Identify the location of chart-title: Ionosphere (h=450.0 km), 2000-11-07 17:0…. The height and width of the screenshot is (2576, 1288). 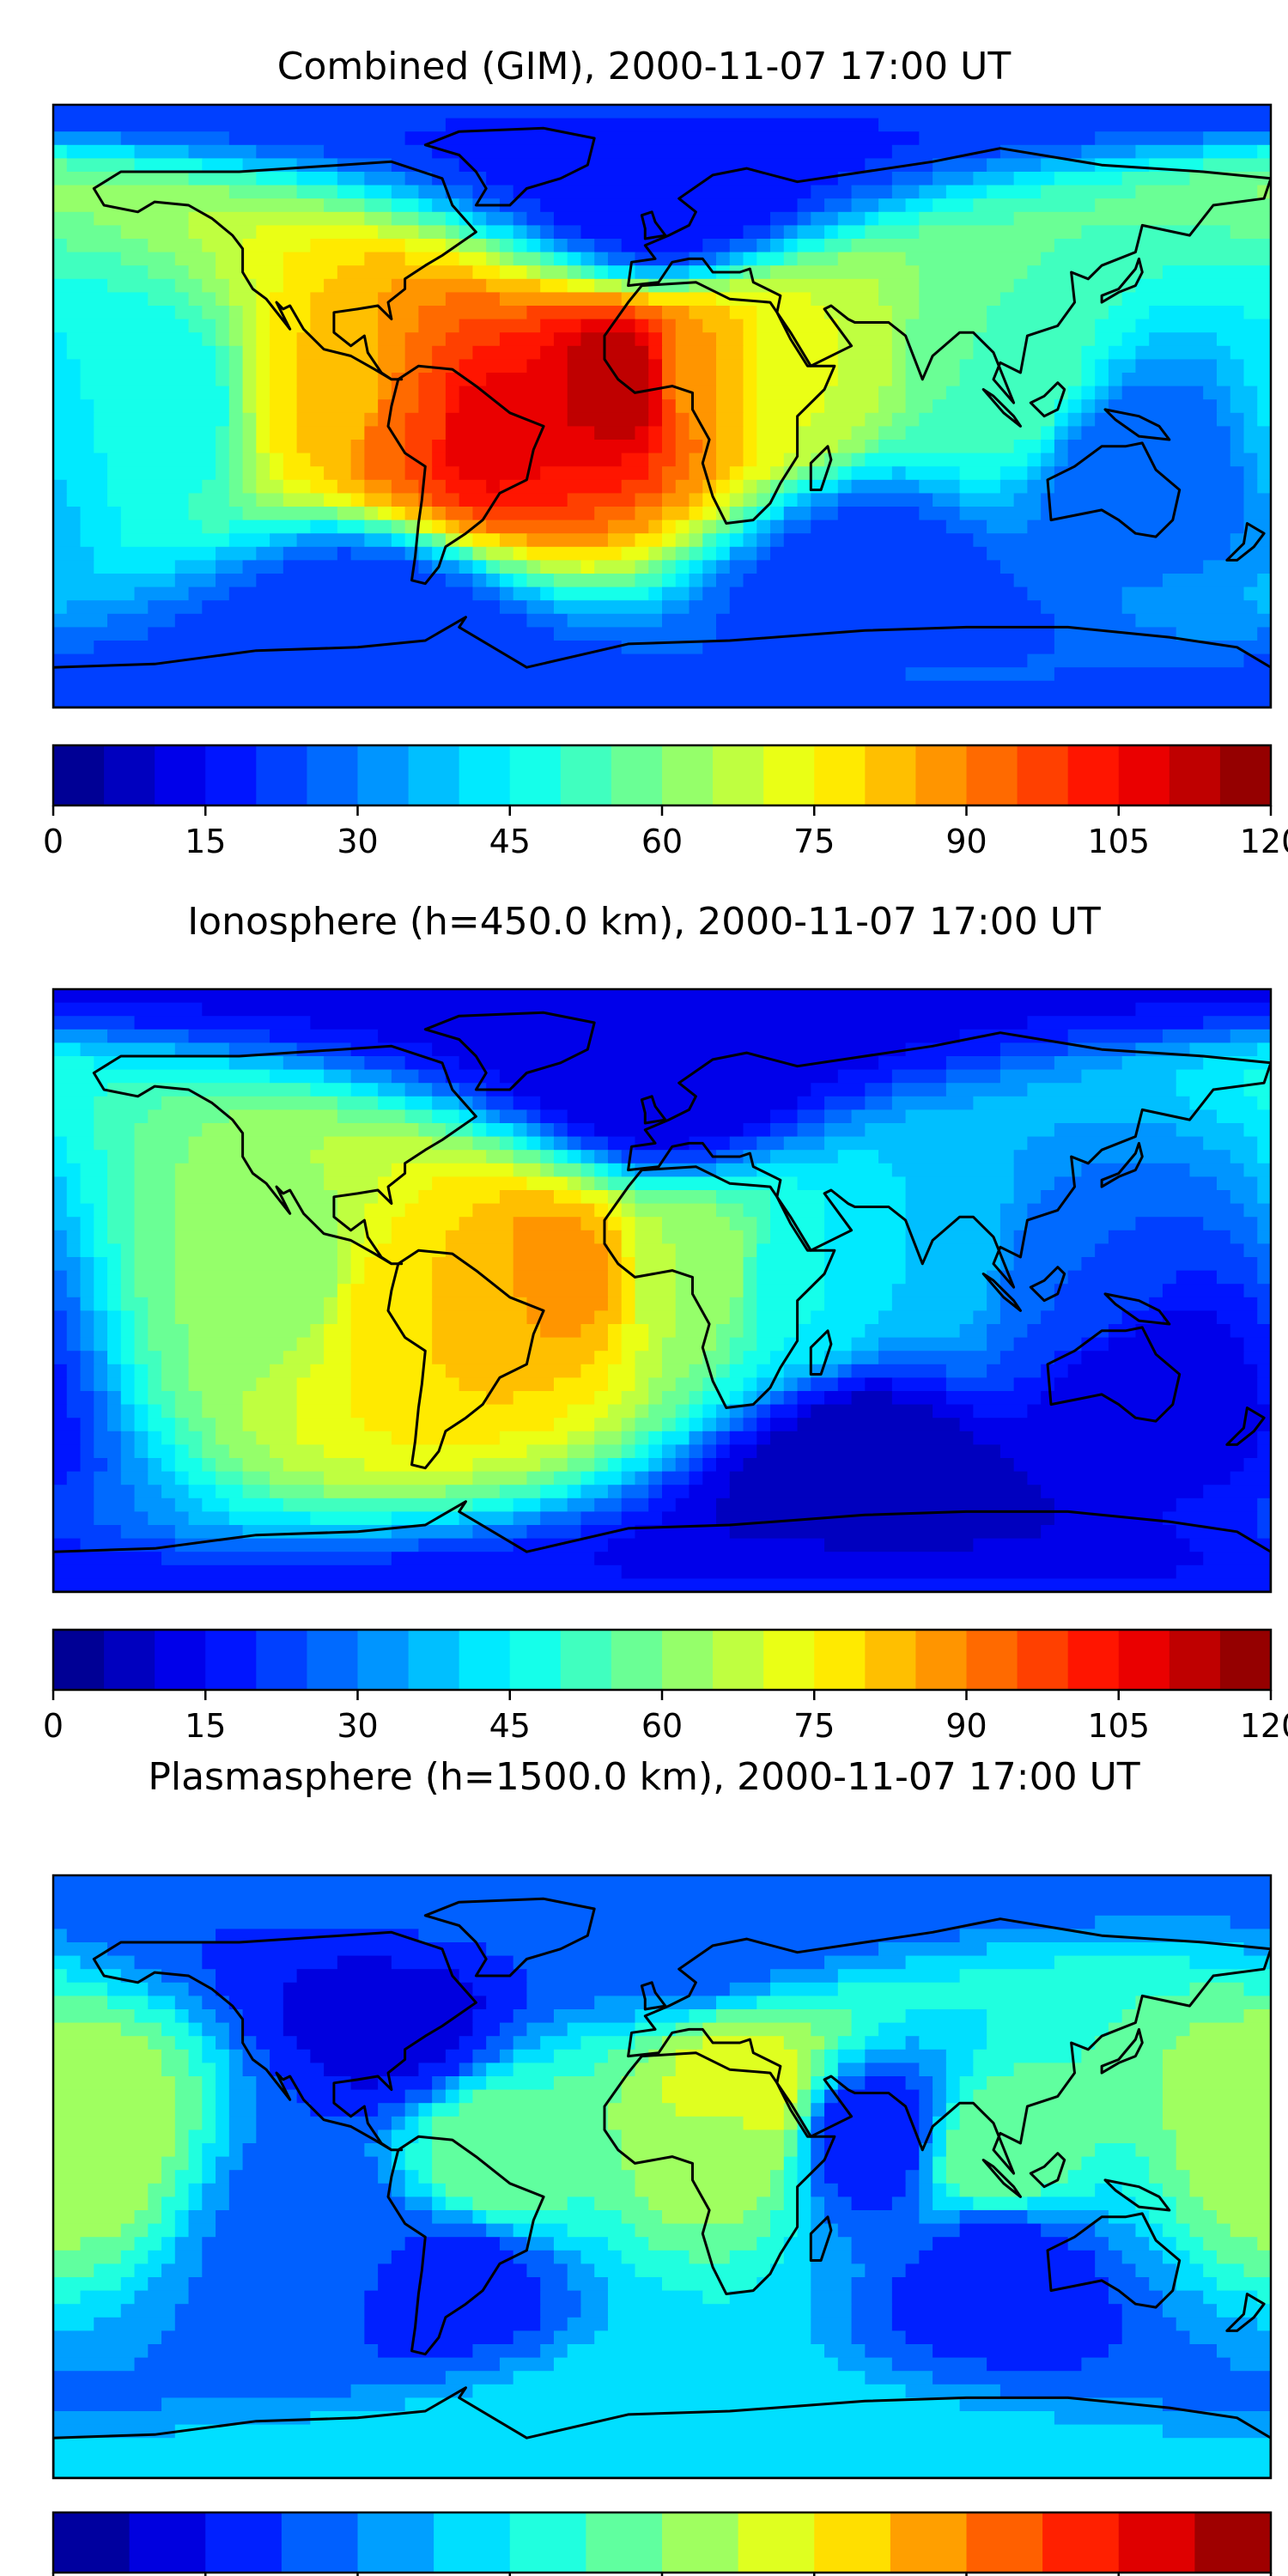
(644, 922).